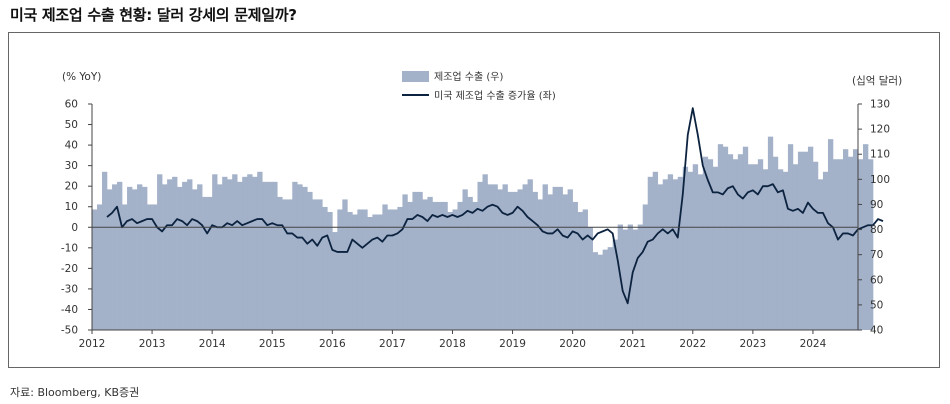  I want to click on right-tick-label: 90, so click(876, 205).